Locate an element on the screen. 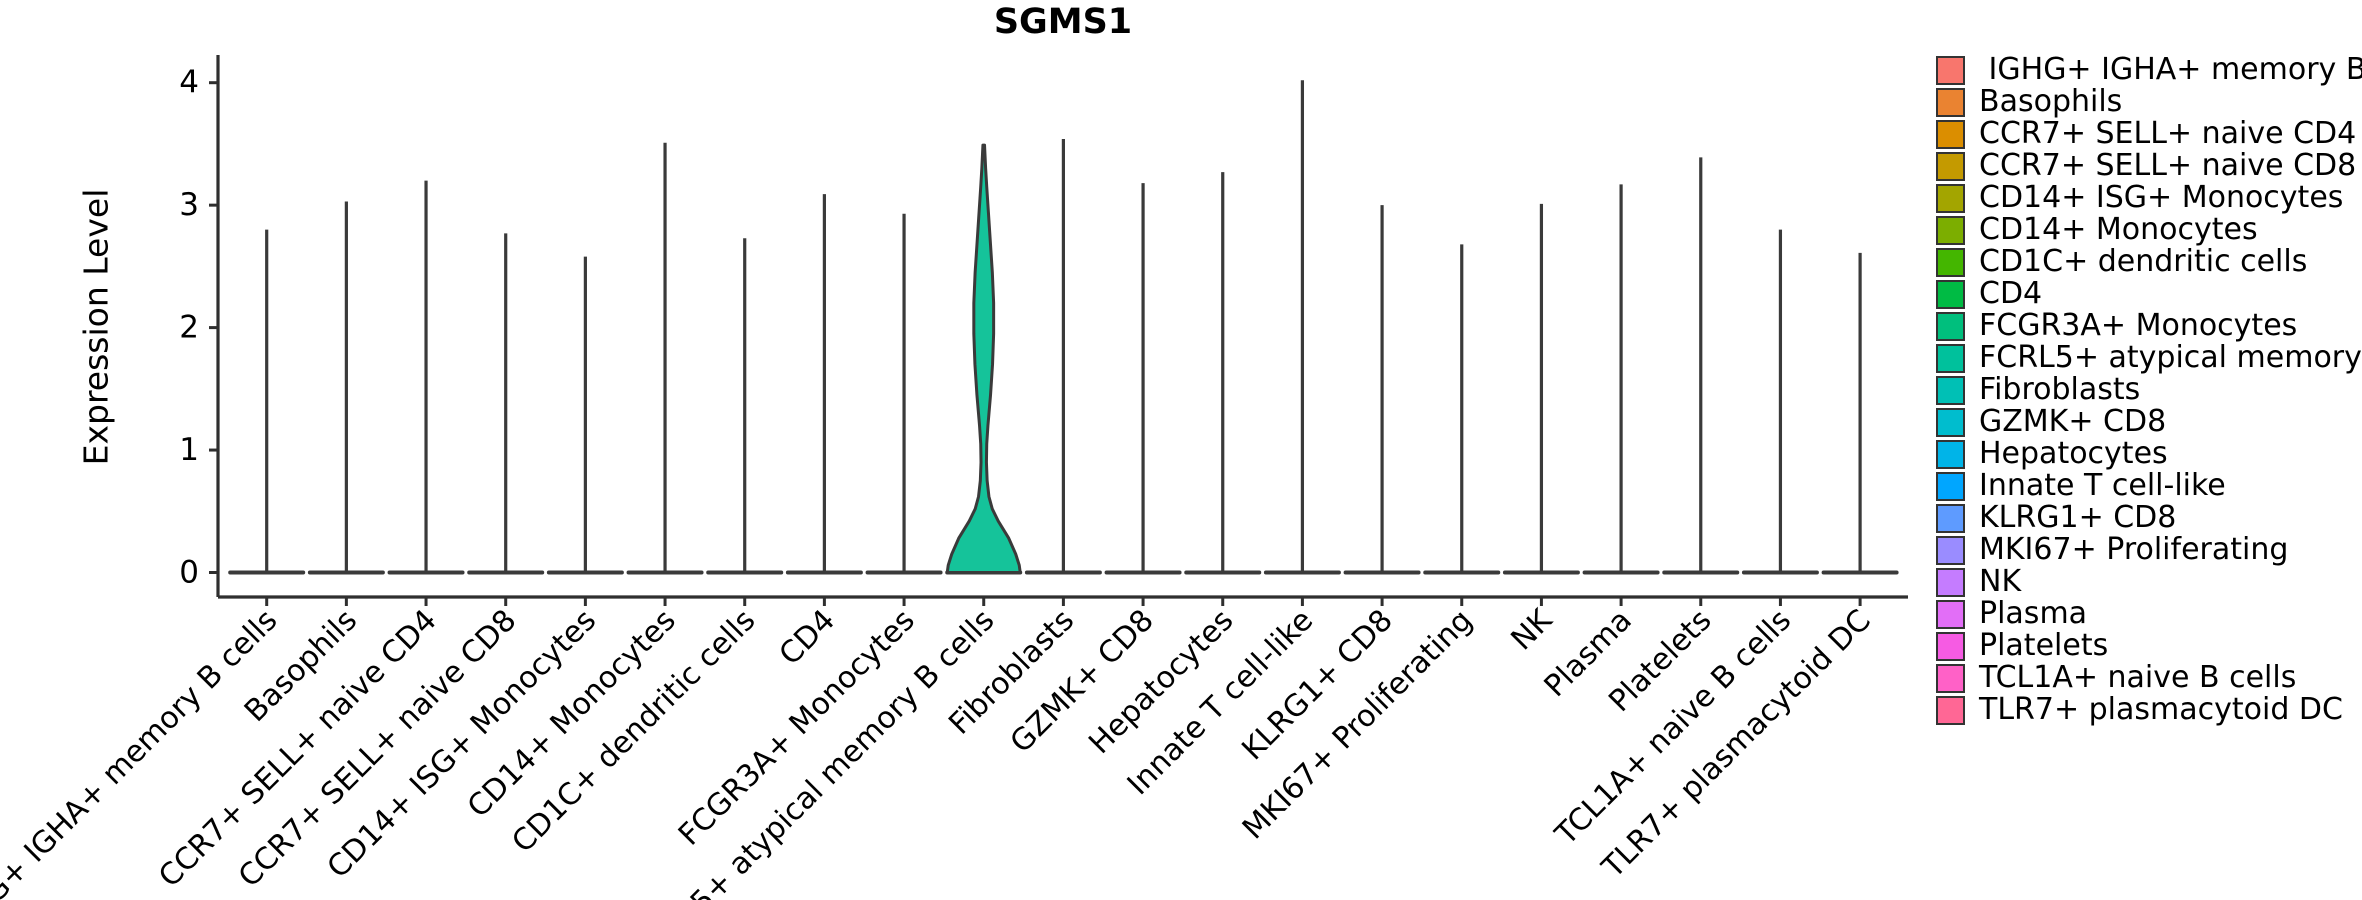  legend-label: Fibroblasts is located at coordinates (2060, 389).